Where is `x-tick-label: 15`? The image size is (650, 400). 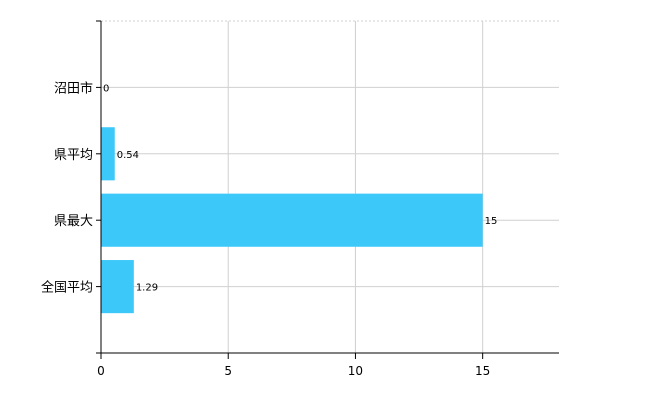
x-tick-label: 15 is located at coordinates (482, 371).